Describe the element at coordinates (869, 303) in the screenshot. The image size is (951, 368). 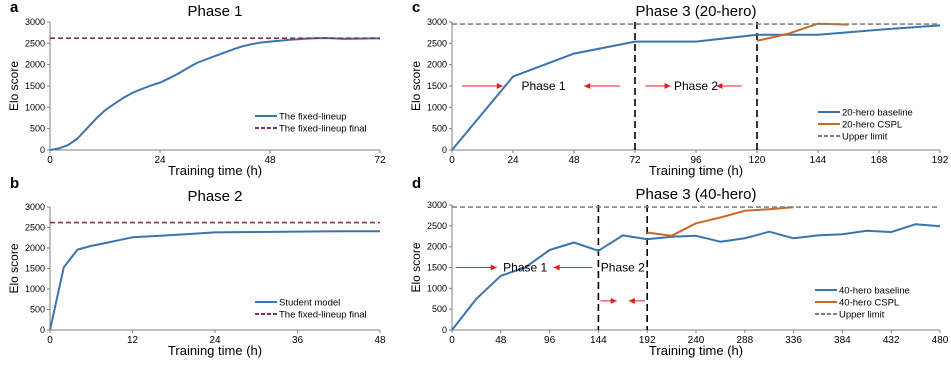
I see `legend-label: 40-hero CSPL` at that location.